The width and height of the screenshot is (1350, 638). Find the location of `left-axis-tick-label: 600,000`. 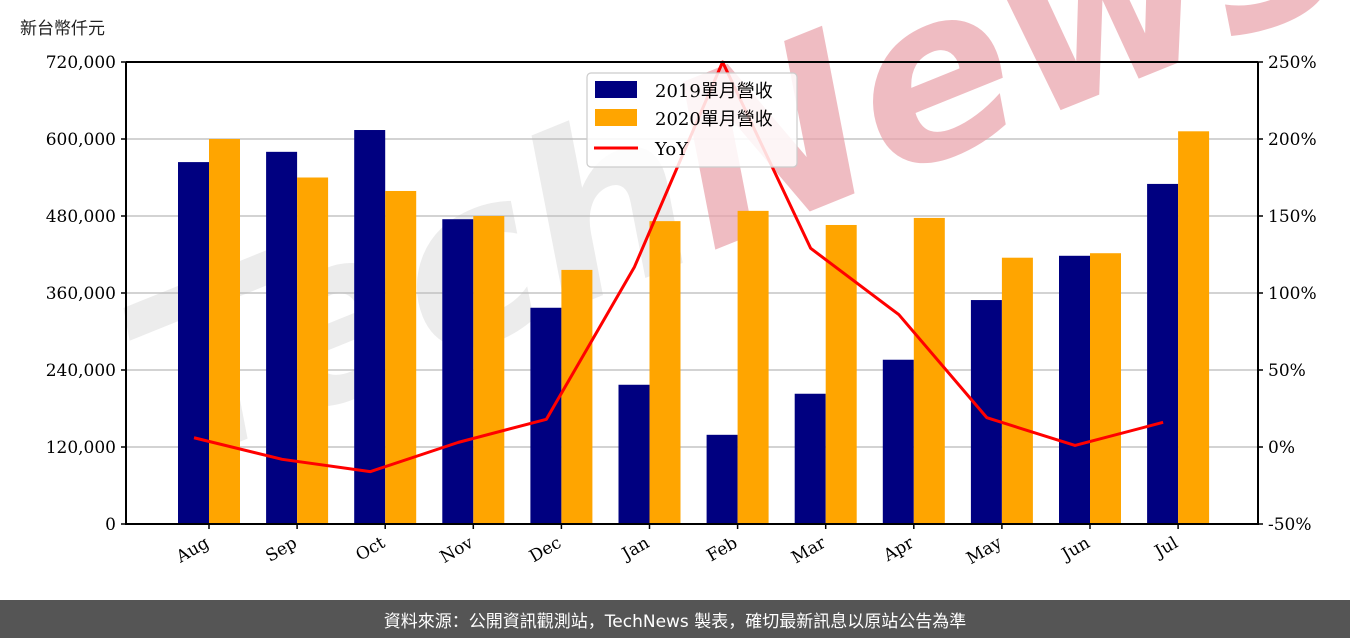

left-axis-tick-label: 600,000 is located at coordinates (81, 140).